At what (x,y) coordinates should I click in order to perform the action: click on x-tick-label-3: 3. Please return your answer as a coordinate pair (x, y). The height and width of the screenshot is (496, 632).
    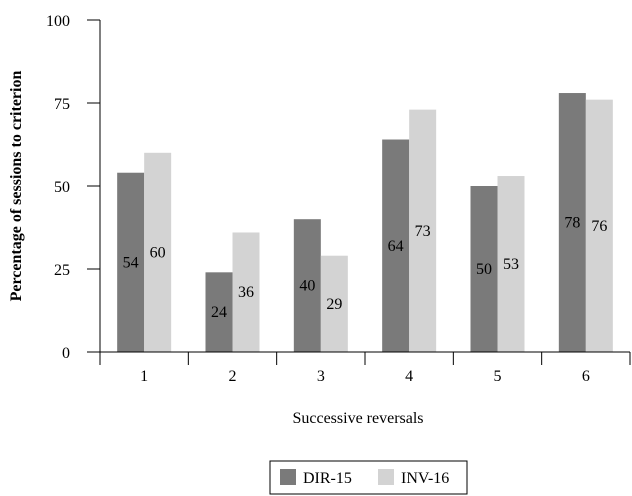
    Looking at the image, I should click on (321, 376).